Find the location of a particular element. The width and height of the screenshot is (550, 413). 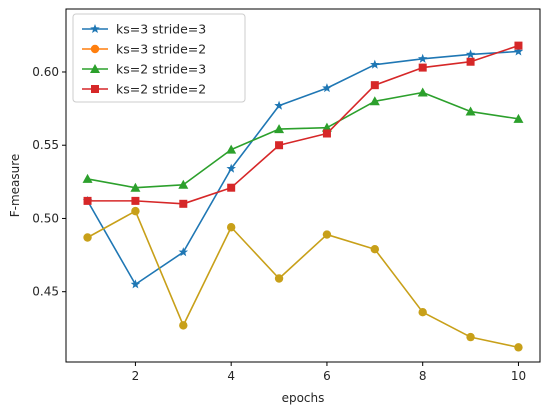

y-tick-label: 0.45 is located at coordinates (45, 292).